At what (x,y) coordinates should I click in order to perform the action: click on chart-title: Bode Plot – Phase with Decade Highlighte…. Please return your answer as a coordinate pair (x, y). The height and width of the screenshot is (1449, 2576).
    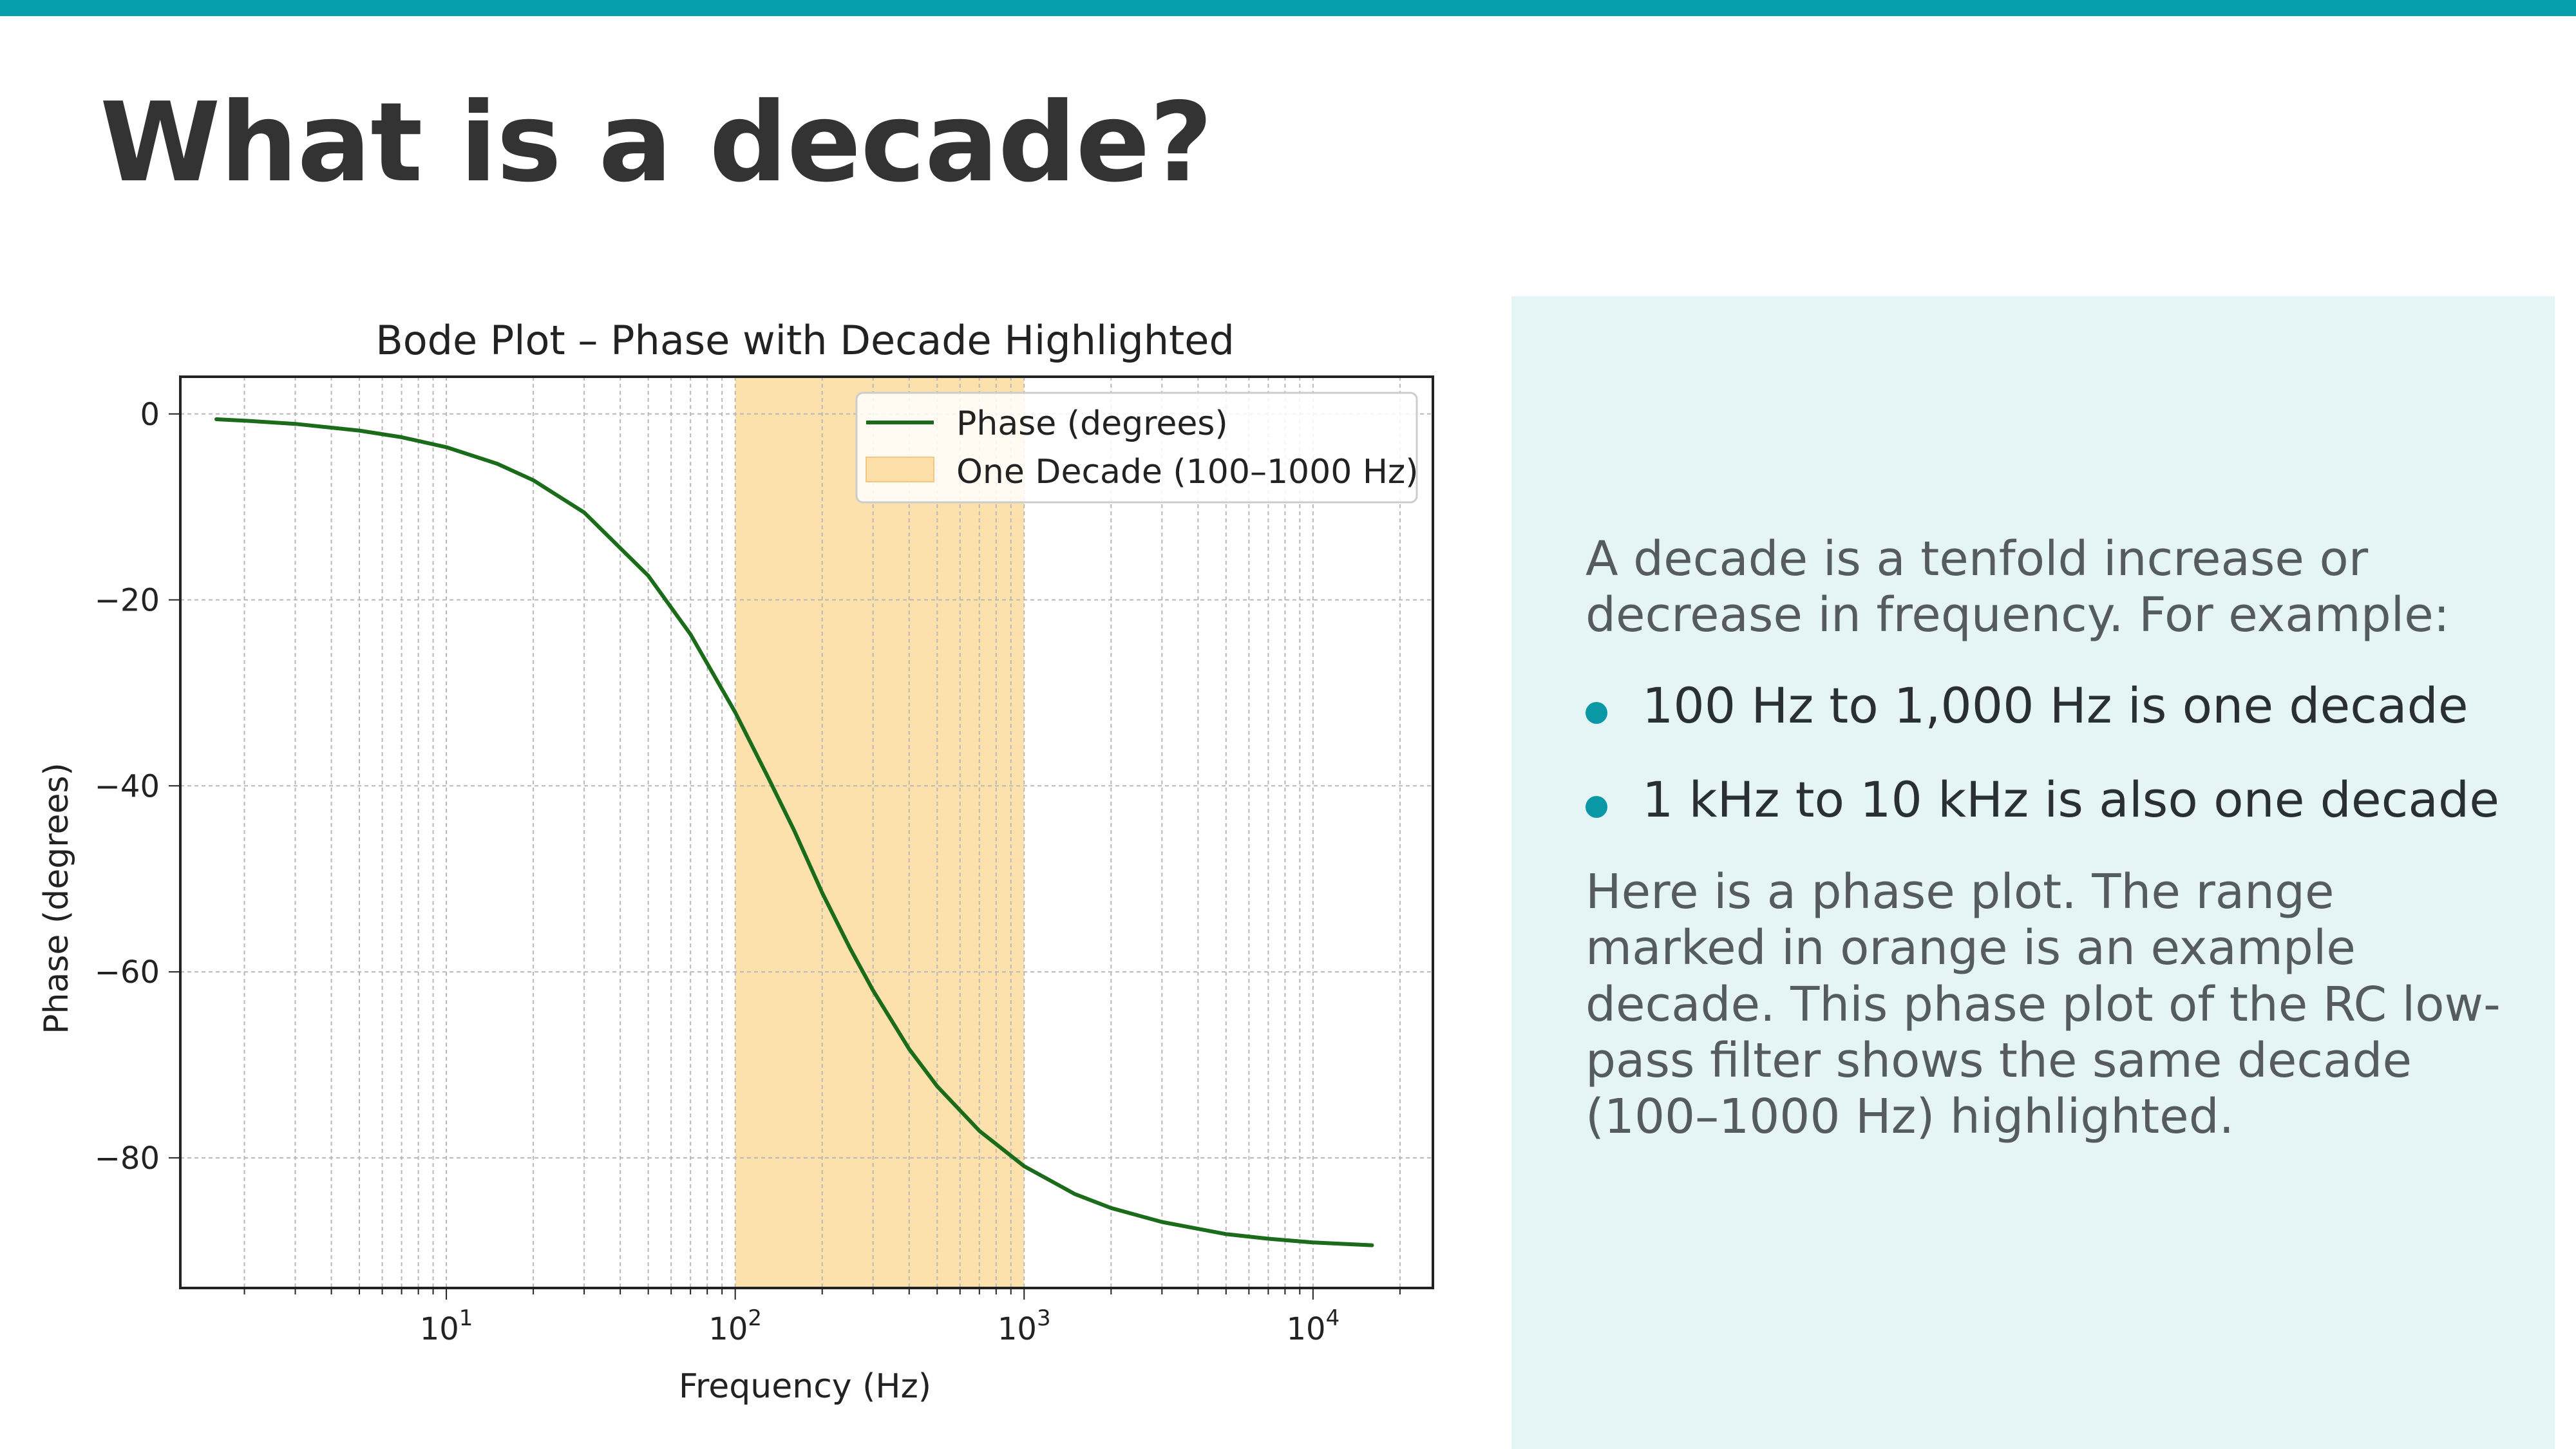
    Looking at the image, I should click on (805, 340).